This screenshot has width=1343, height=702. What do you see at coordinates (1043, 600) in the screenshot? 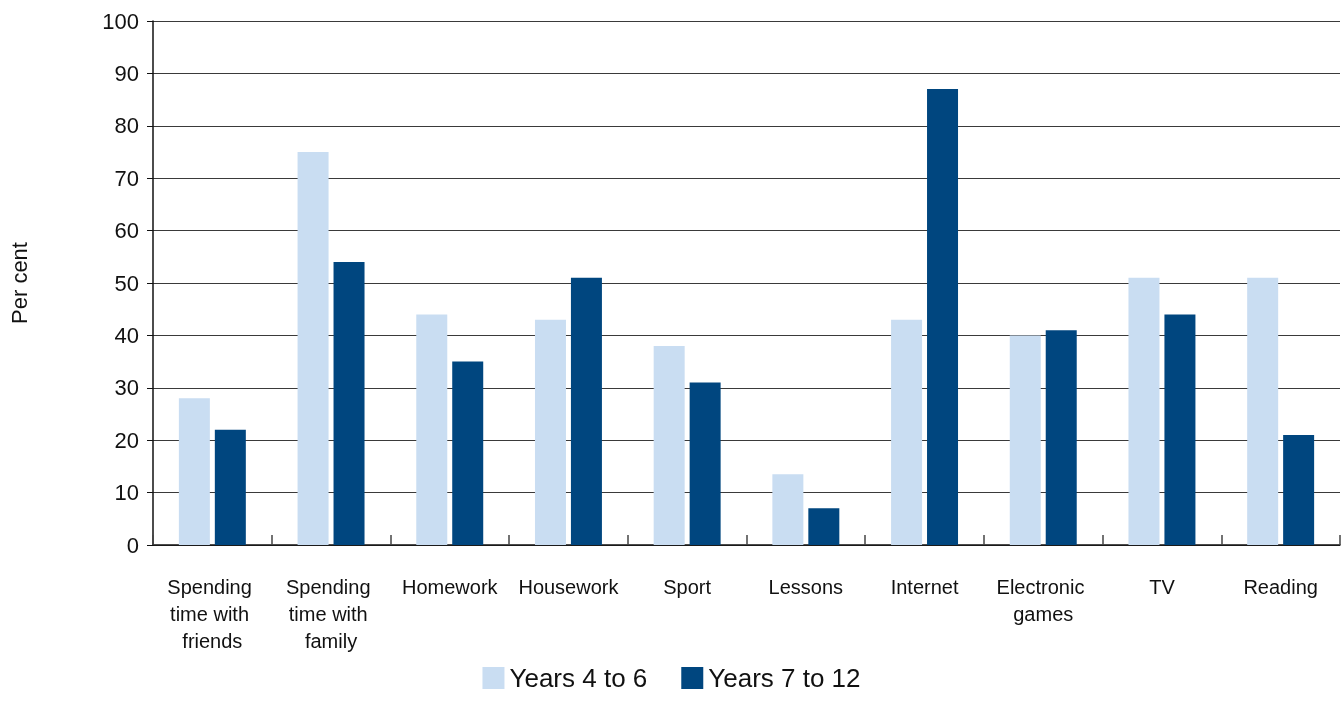
I see `x-tick-label: Electronic games` at bounding box center [1043, 600].